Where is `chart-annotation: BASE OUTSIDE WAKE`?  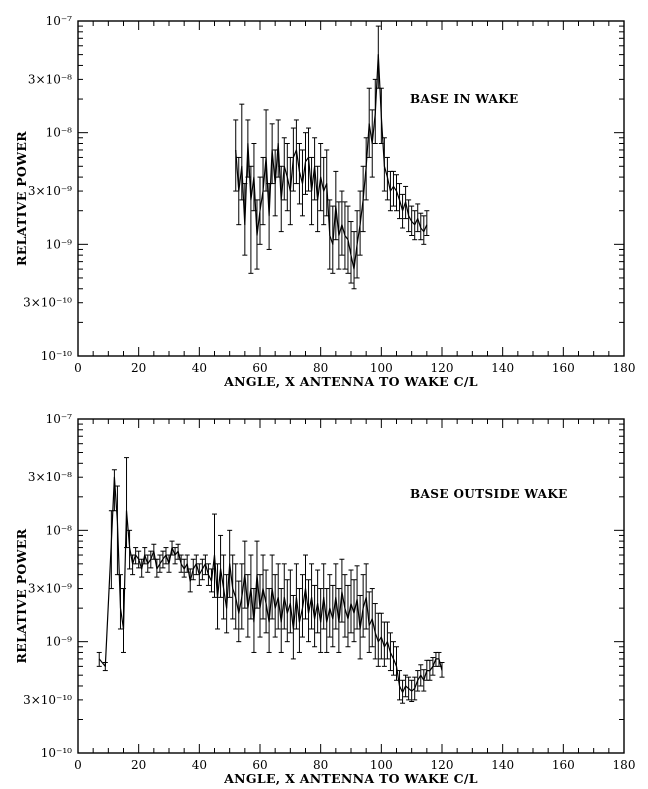
chart-annotation: BASE OUTSIDE WAKE is located at coordinates (489, 494).